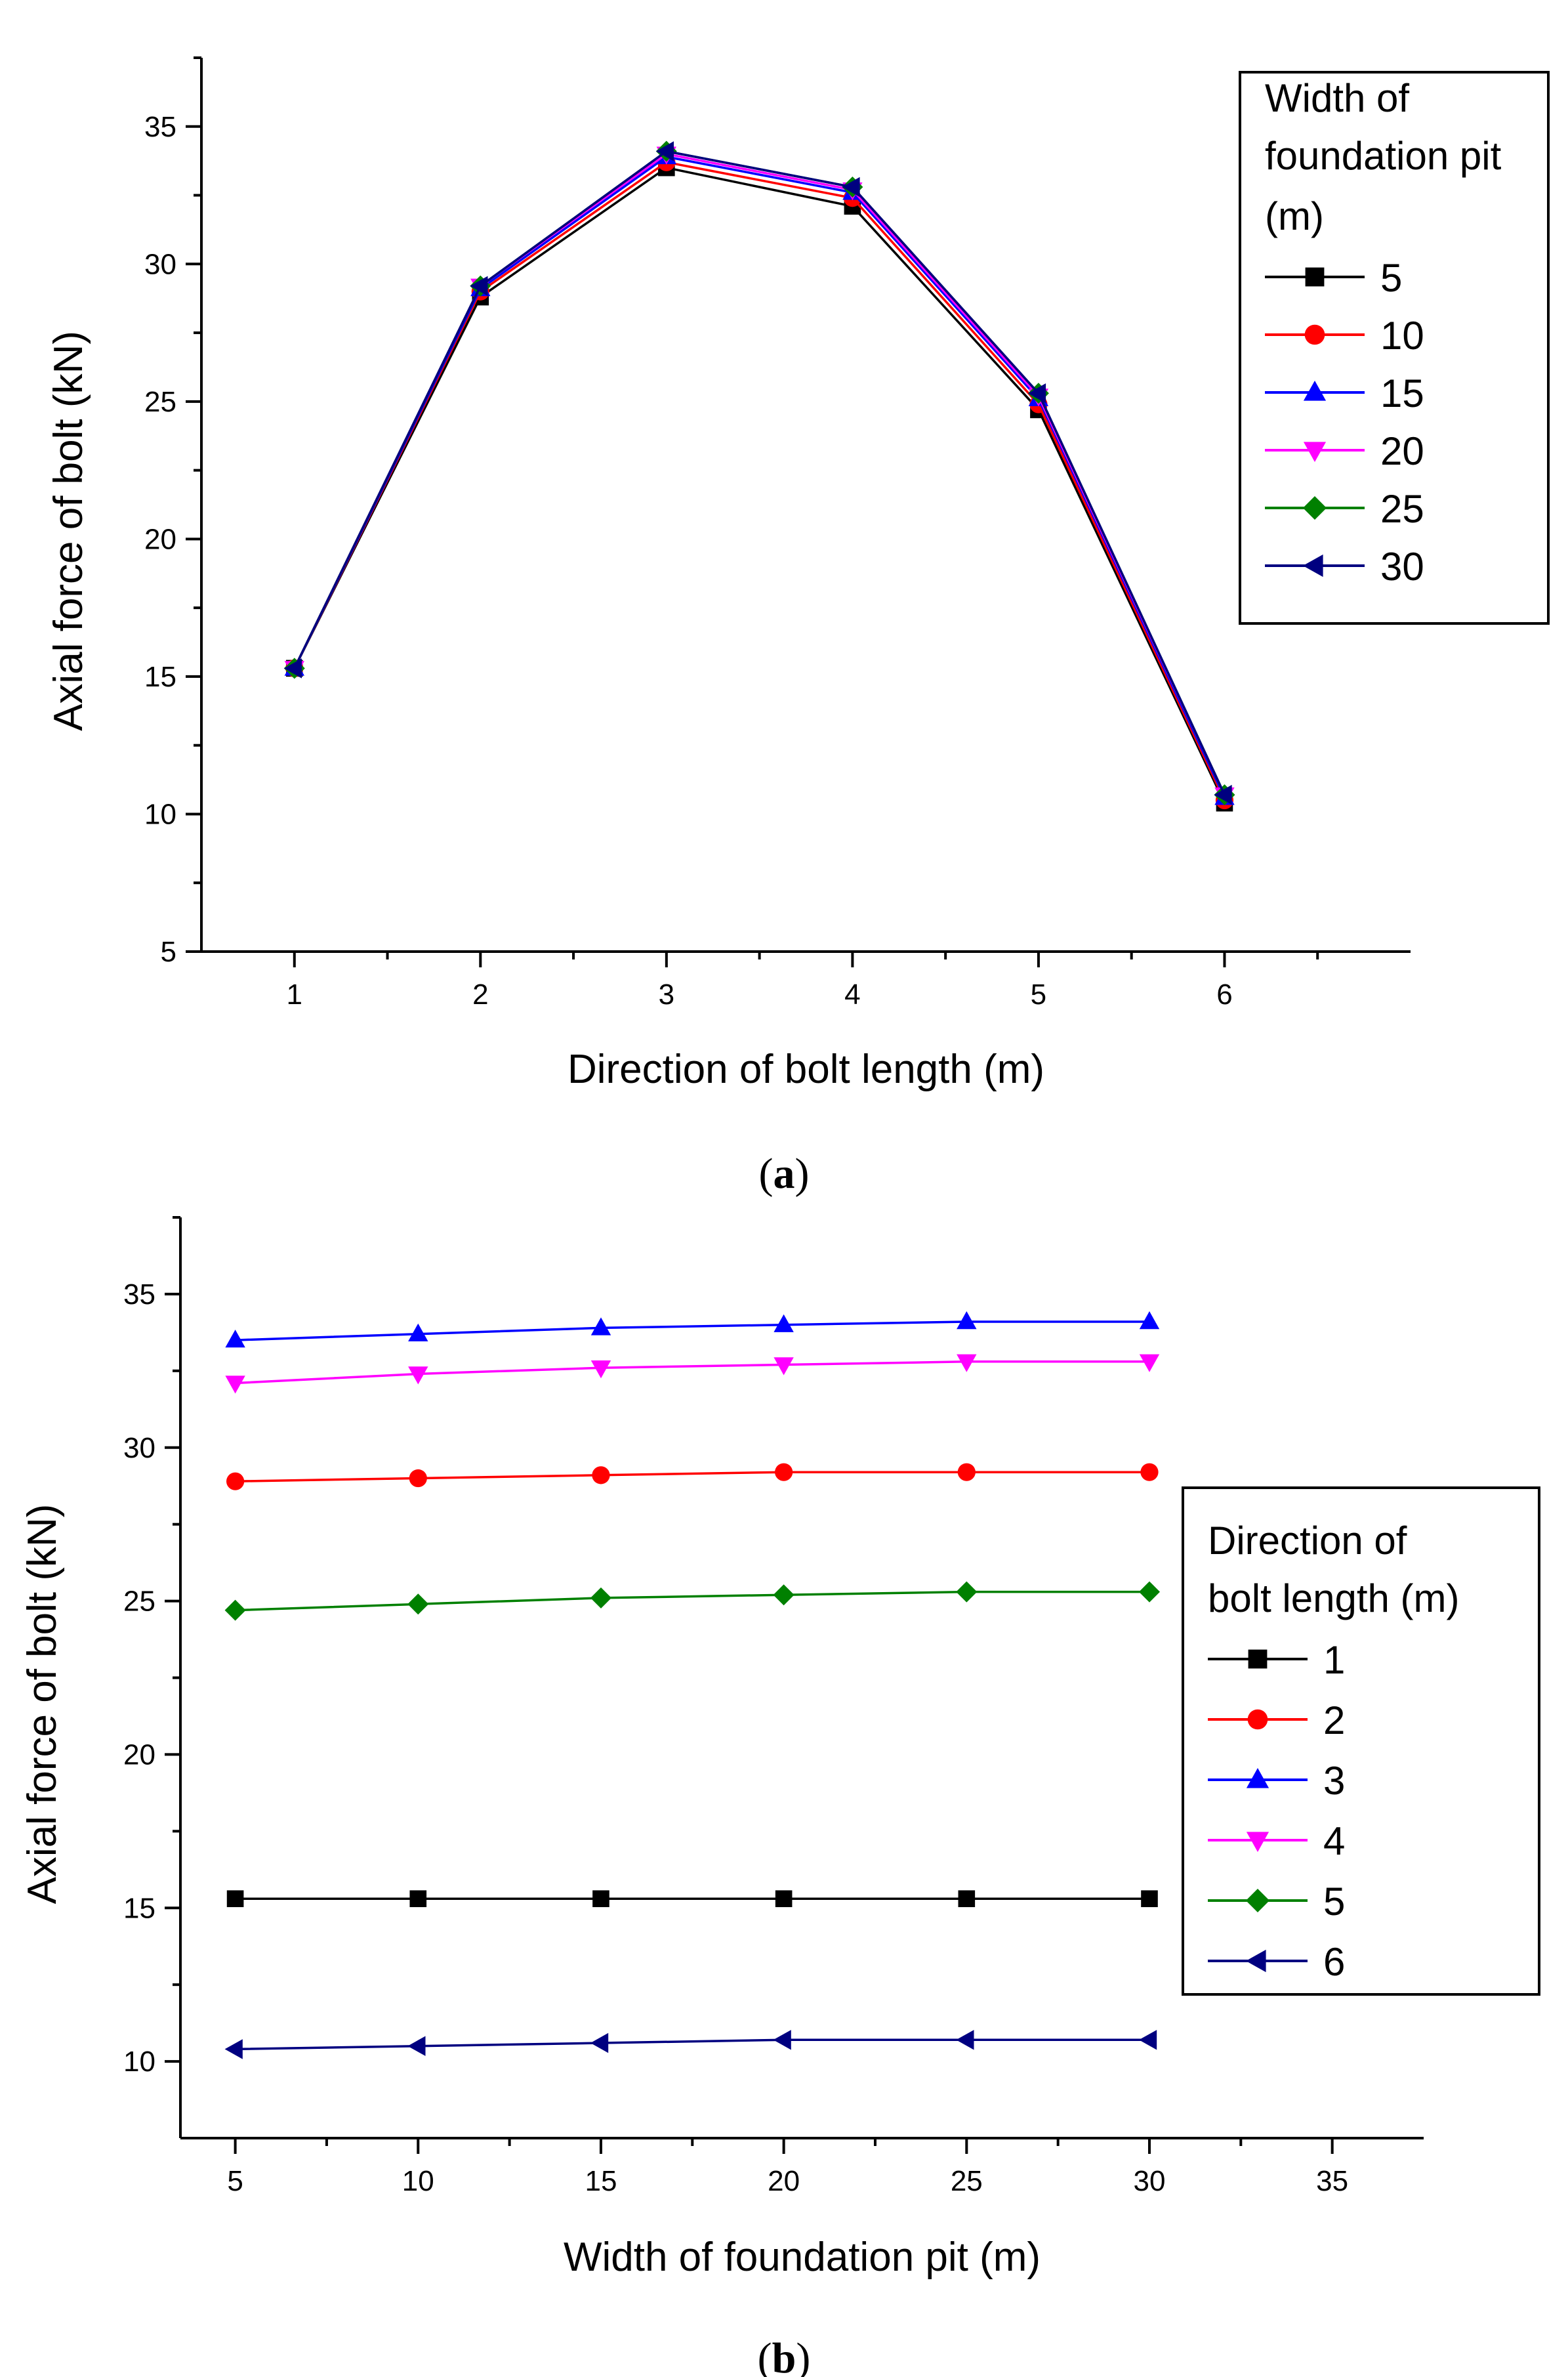 The width and height of the screenshot is (1568, 2377). Describe the element at coordinates (784, 2181) in the screenshot. I see `x-tick-label: 20` at that location.